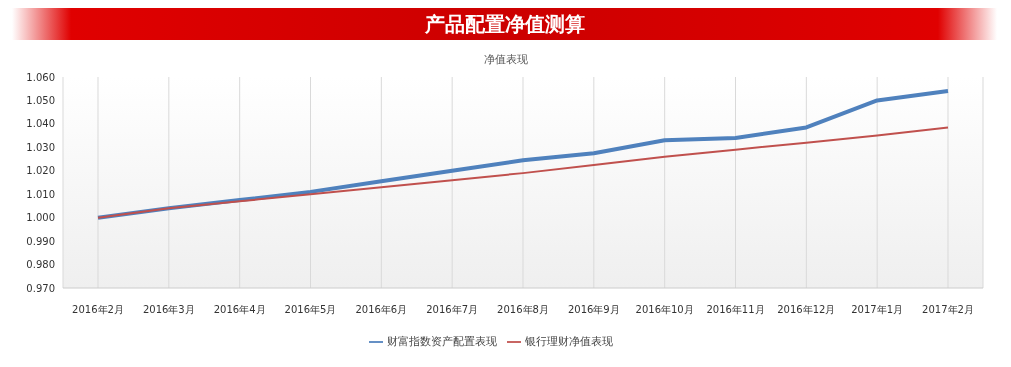 The image size is (1011, 367). I want to click on x-tick-label: 2017年1月, so click(877, 310).